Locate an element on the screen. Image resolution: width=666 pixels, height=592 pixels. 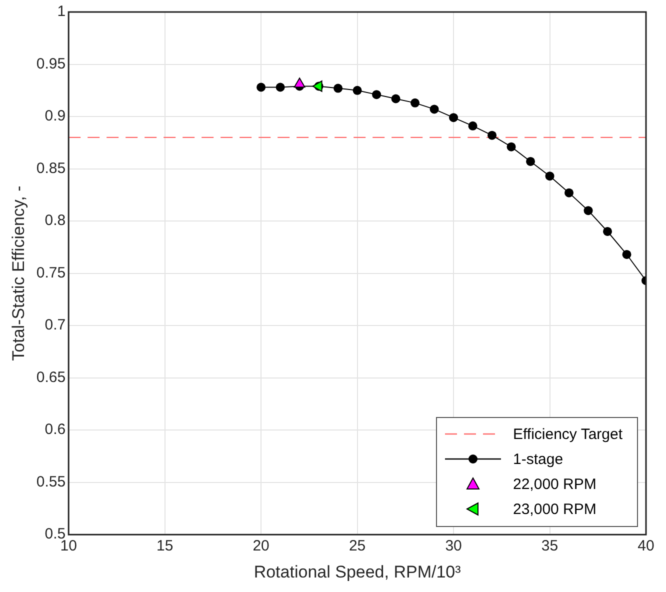
y-tick-label: 0.8 is located at coordinates (55, 221).